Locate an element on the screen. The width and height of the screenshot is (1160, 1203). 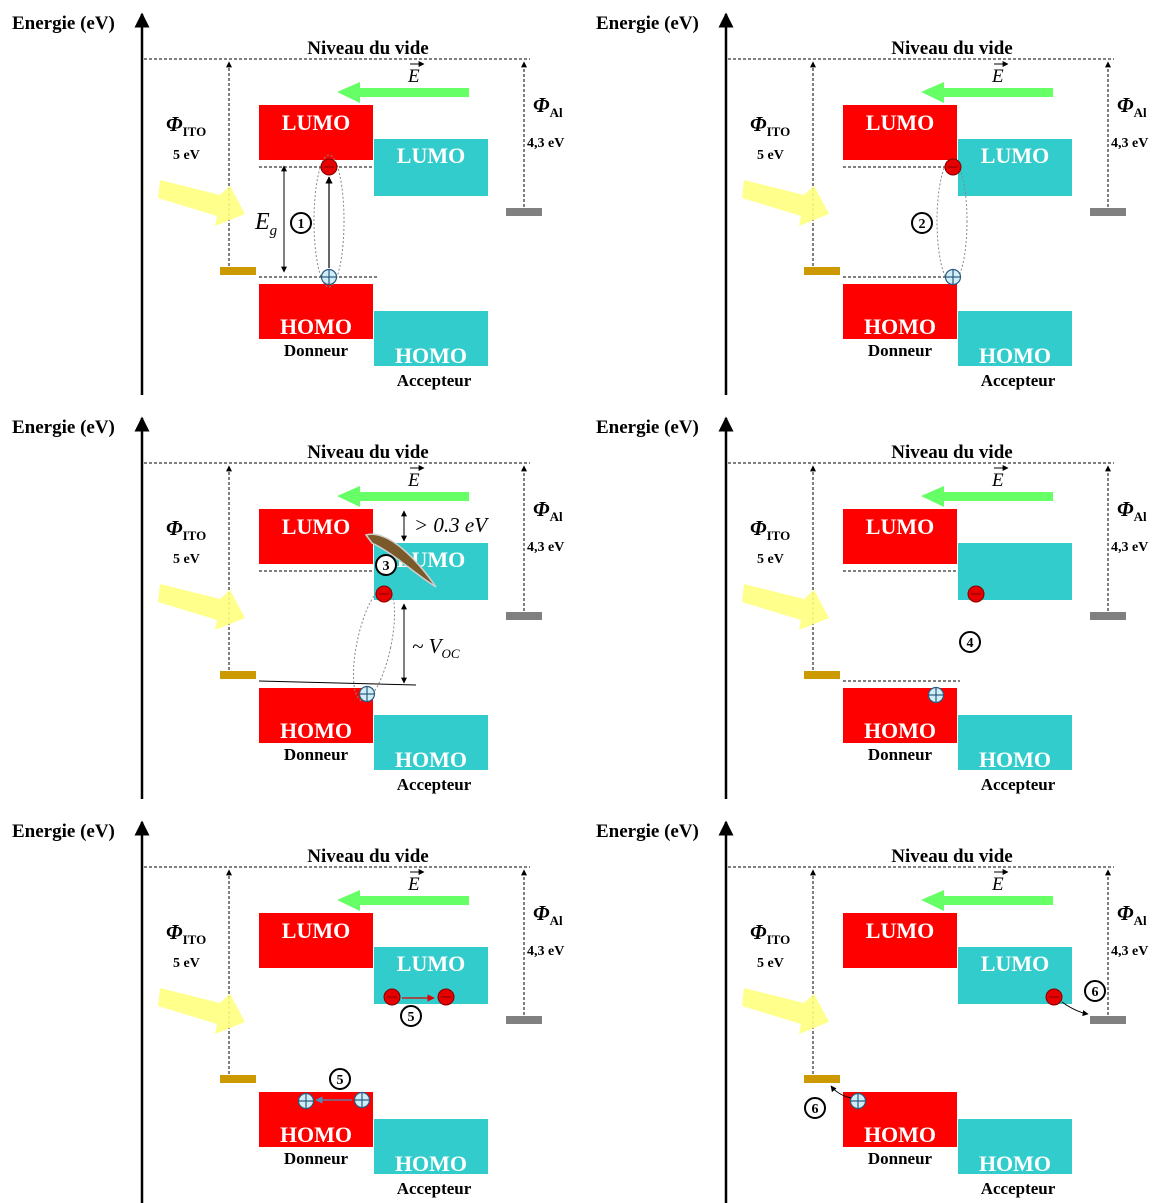
svg-text: 3 is located at coordinates (386, 566).